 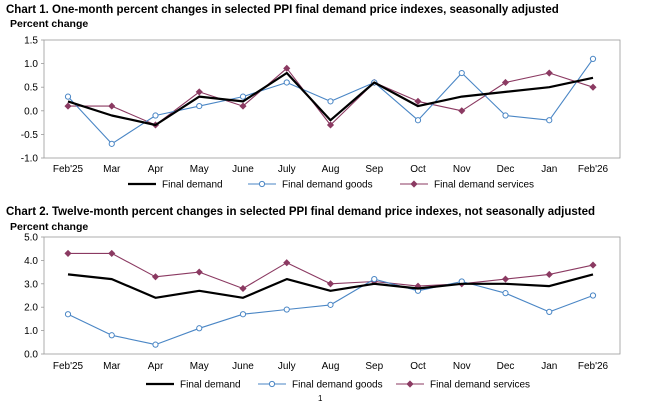 I want to click on chart2-legend-label-3: Final demand services, so click(x=480, y=385).